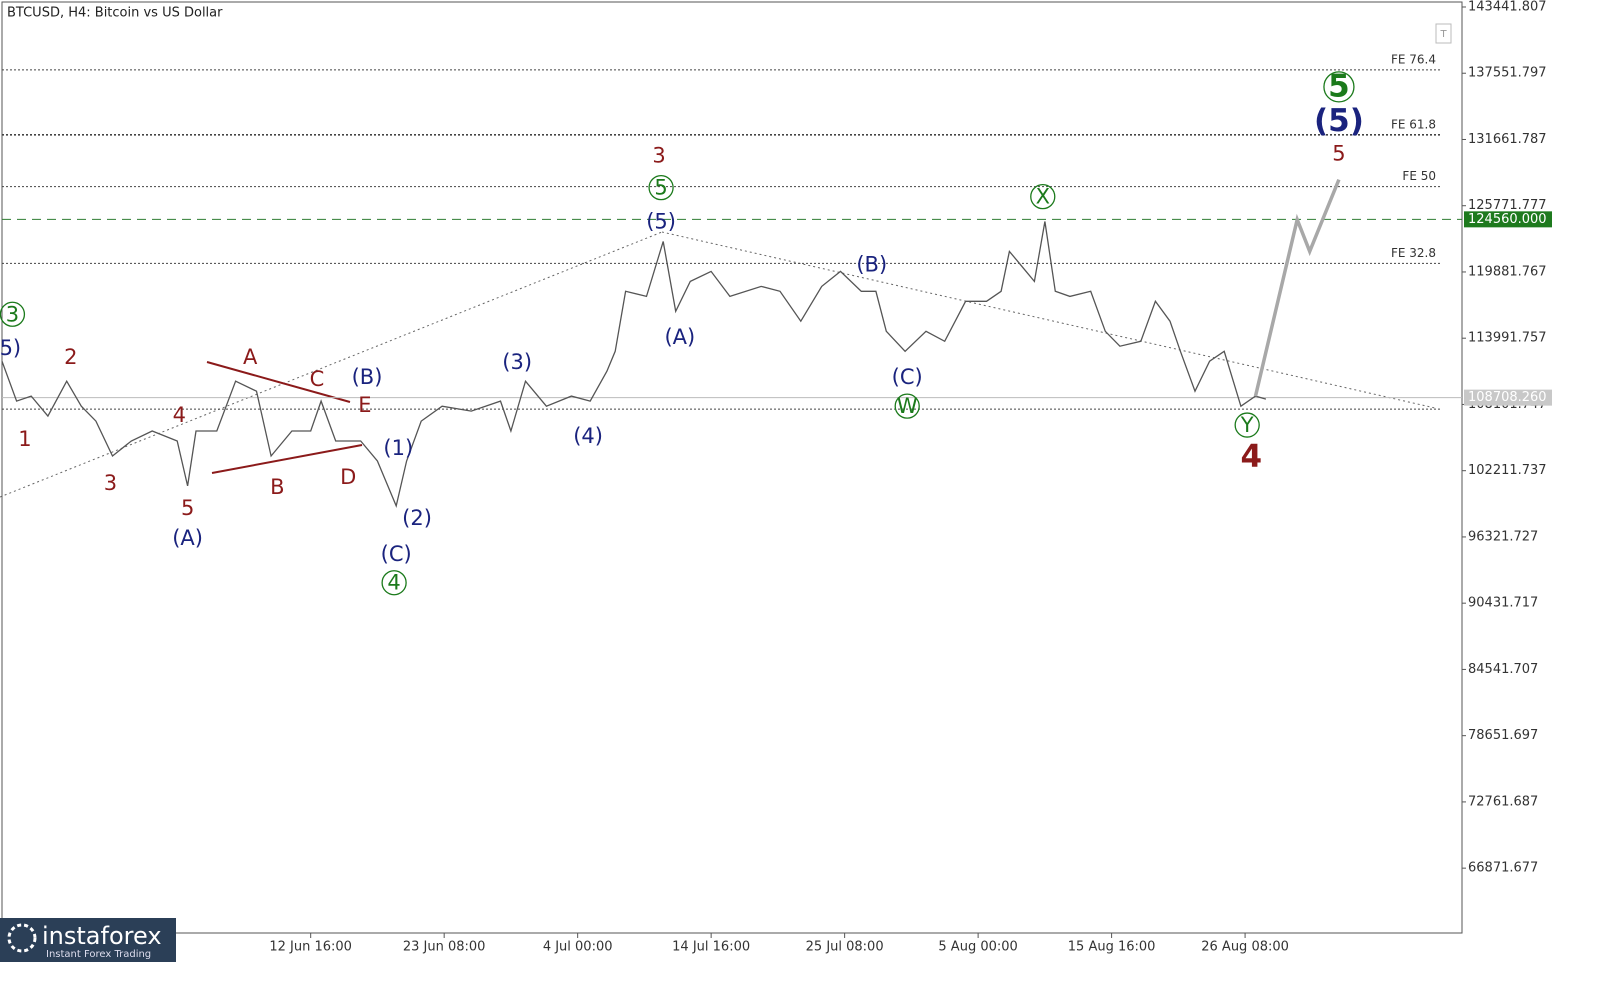 The width and height of the screenshot is (1600, 982). What do you see at coordinates (1507, 139) in the screenshot?
I see `y-tick-label: 131661.787` at bounding box center [1507, 139].